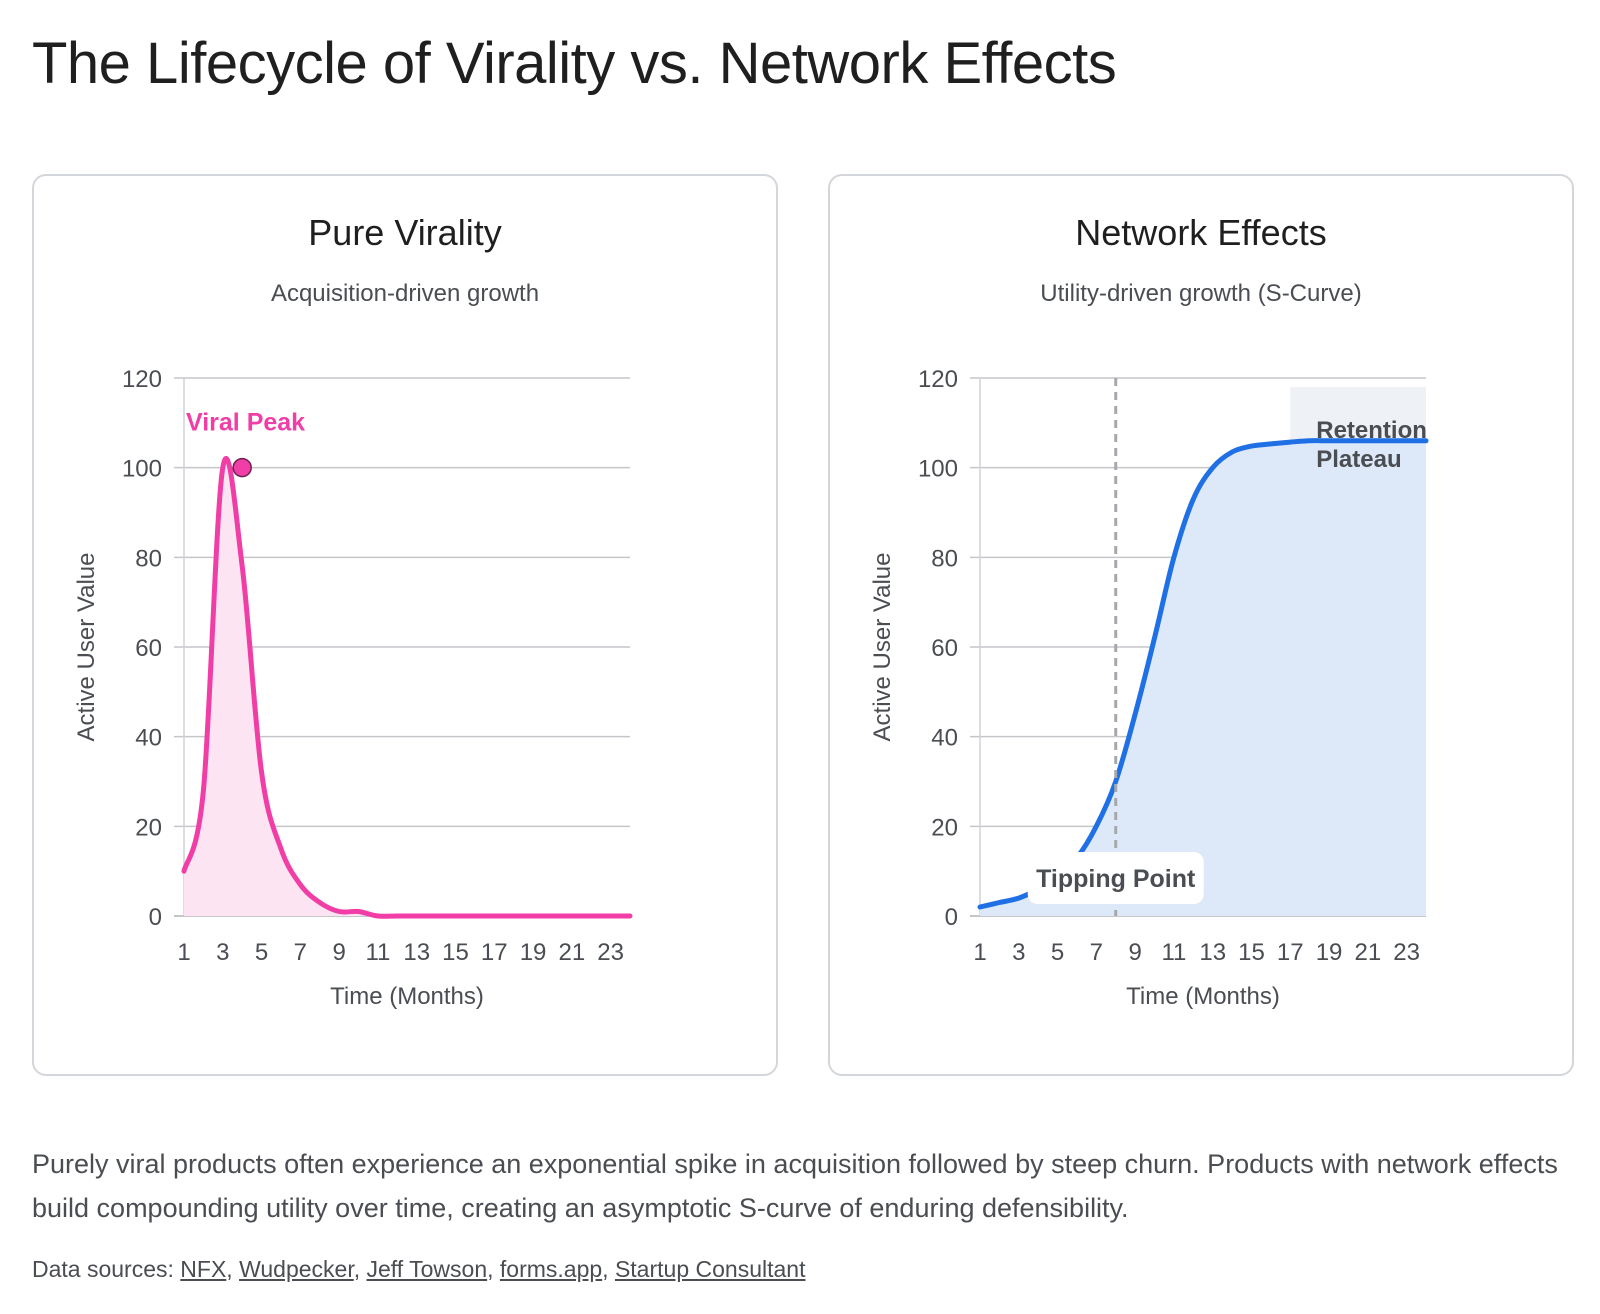  What do you see at coordinates (551, 1269) in the screenshot?
I see `source-link-forms-app: forms.app` at bounding box center [551, 1269].